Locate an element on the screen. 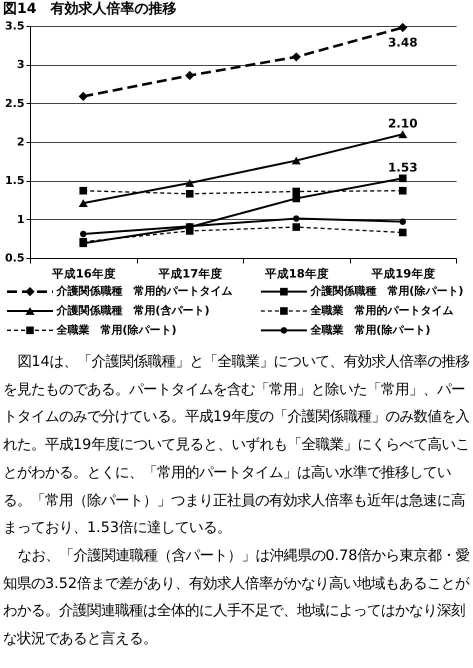 This screenshot has width=473, height=668. legend-label: 介護関係職種 常用(除パート) is located at coordinates (386, 291).